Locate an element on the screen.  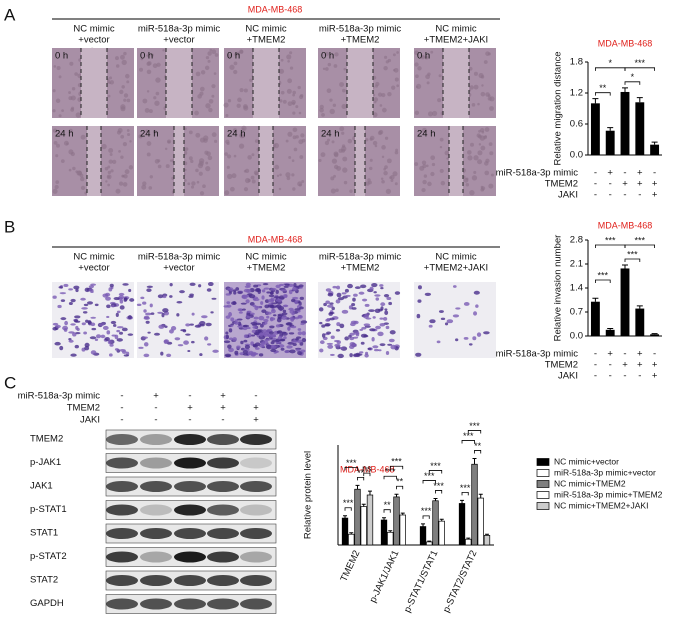
condition-sign: - is located at coordinates (624, 173).